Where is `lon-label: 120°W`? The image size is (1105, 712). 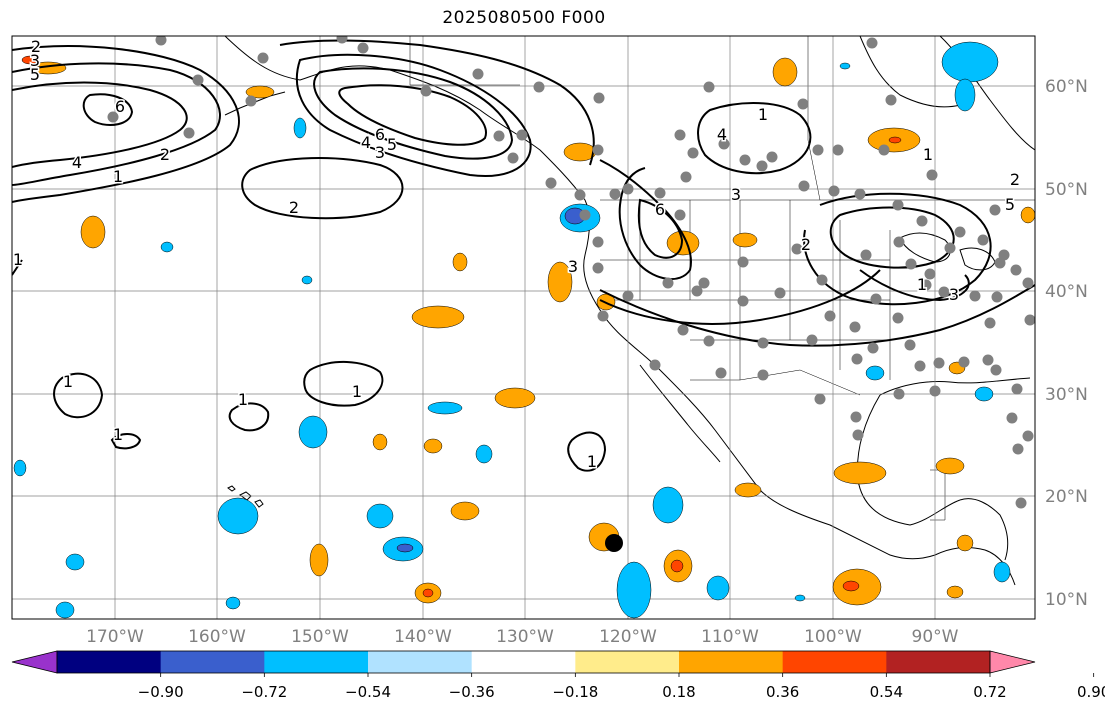 lon-label: 120°W is located at coordinates (628, 637).